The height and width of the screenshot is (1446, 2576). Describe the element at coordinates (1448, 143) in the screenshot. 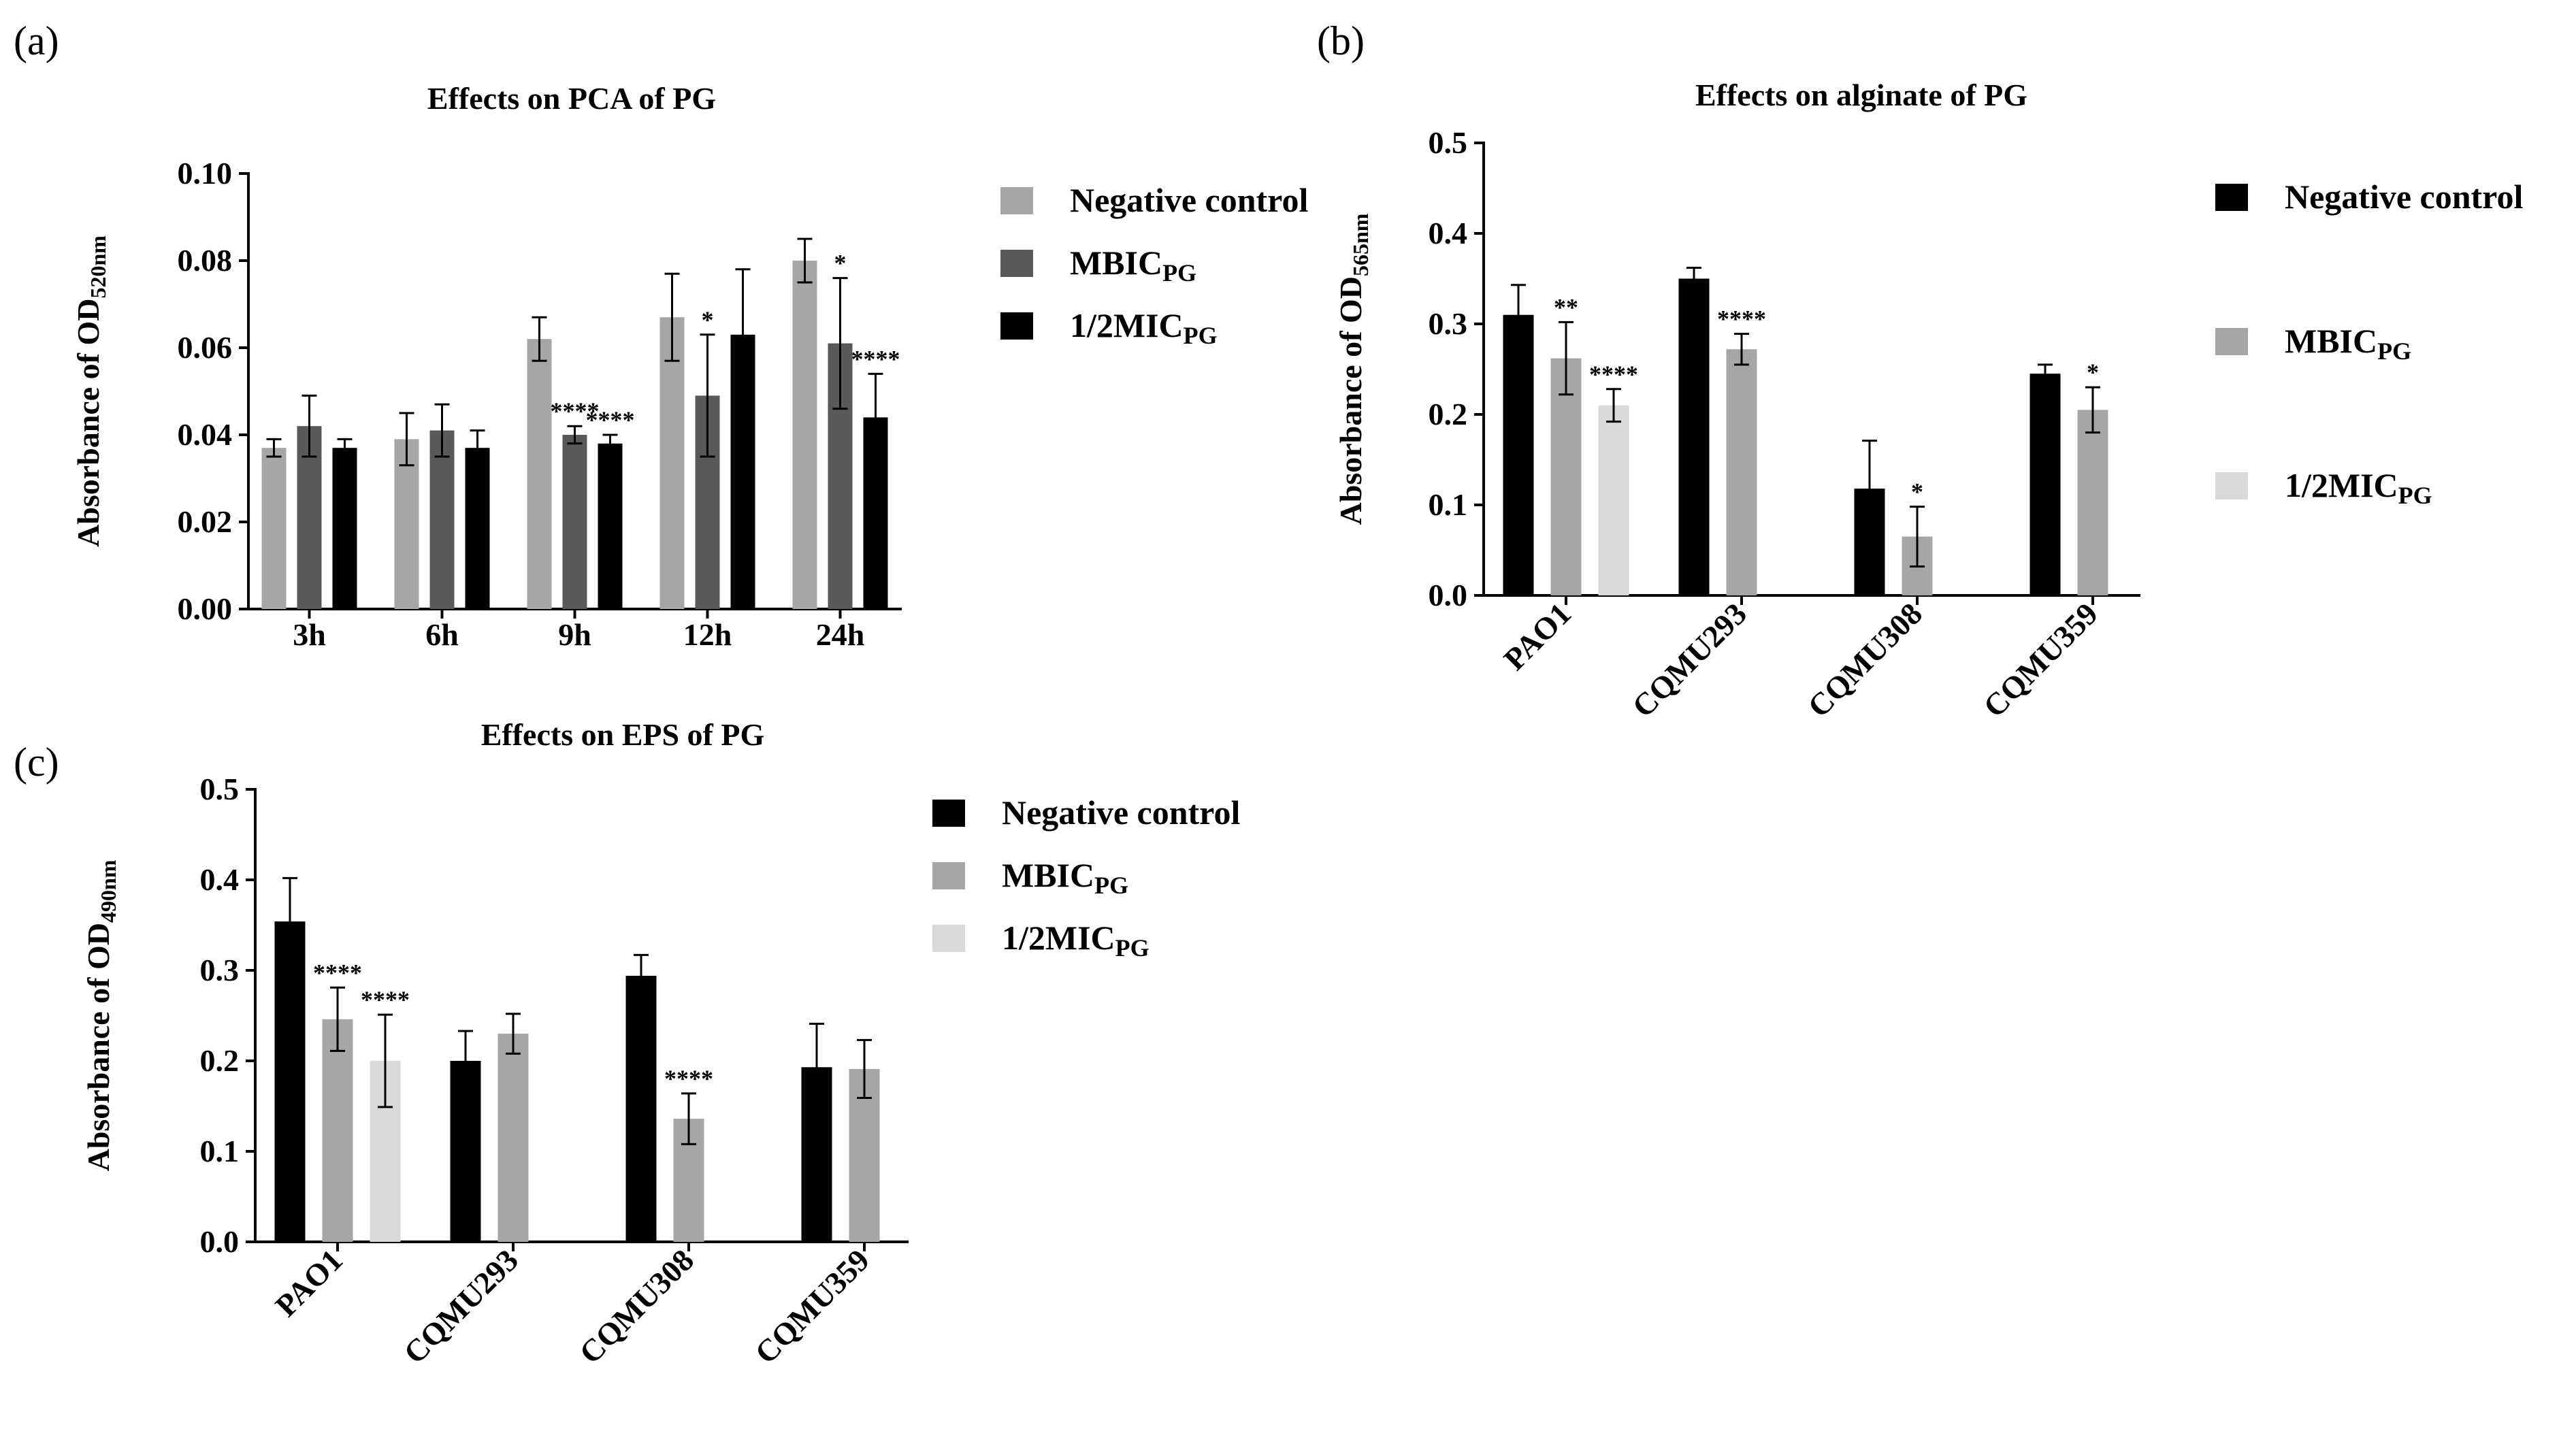

I see `b-y-tick-label: 0.5` at that location.